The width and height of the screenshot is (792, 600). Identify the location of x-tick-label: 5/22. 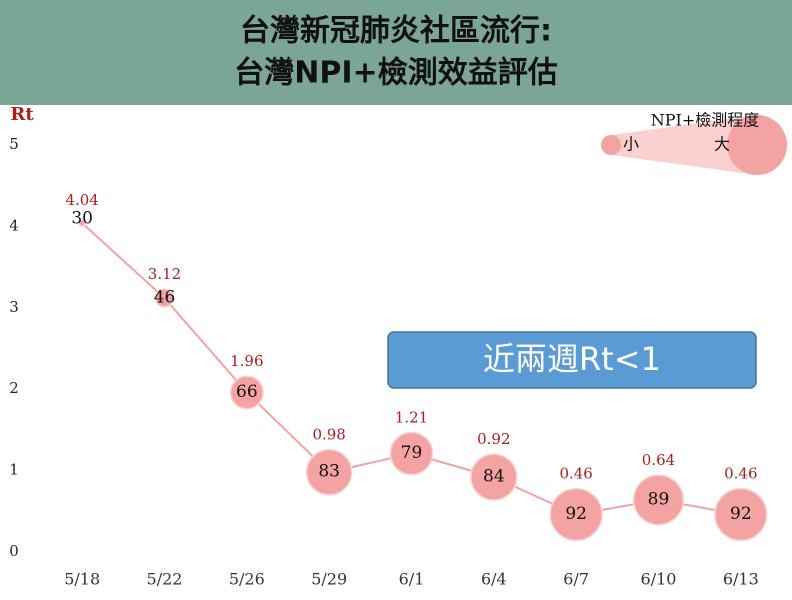
(165, 579).